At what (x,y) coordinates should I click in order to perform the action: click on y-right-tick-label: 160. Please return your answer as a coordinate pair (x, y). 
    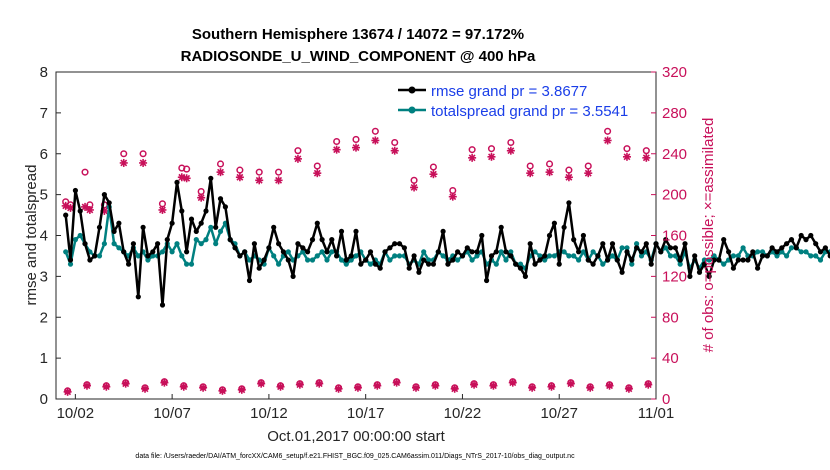
    Looking at the image, I should click on (674, 236).